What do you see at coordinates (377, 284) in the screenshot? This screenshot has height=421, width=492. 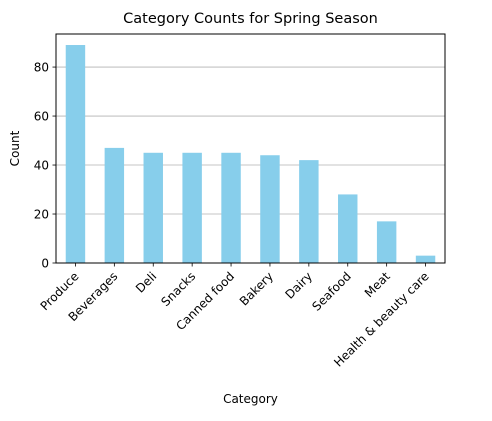 I see `x-tick-label-8: Meat` at bounding box center [377, 284].